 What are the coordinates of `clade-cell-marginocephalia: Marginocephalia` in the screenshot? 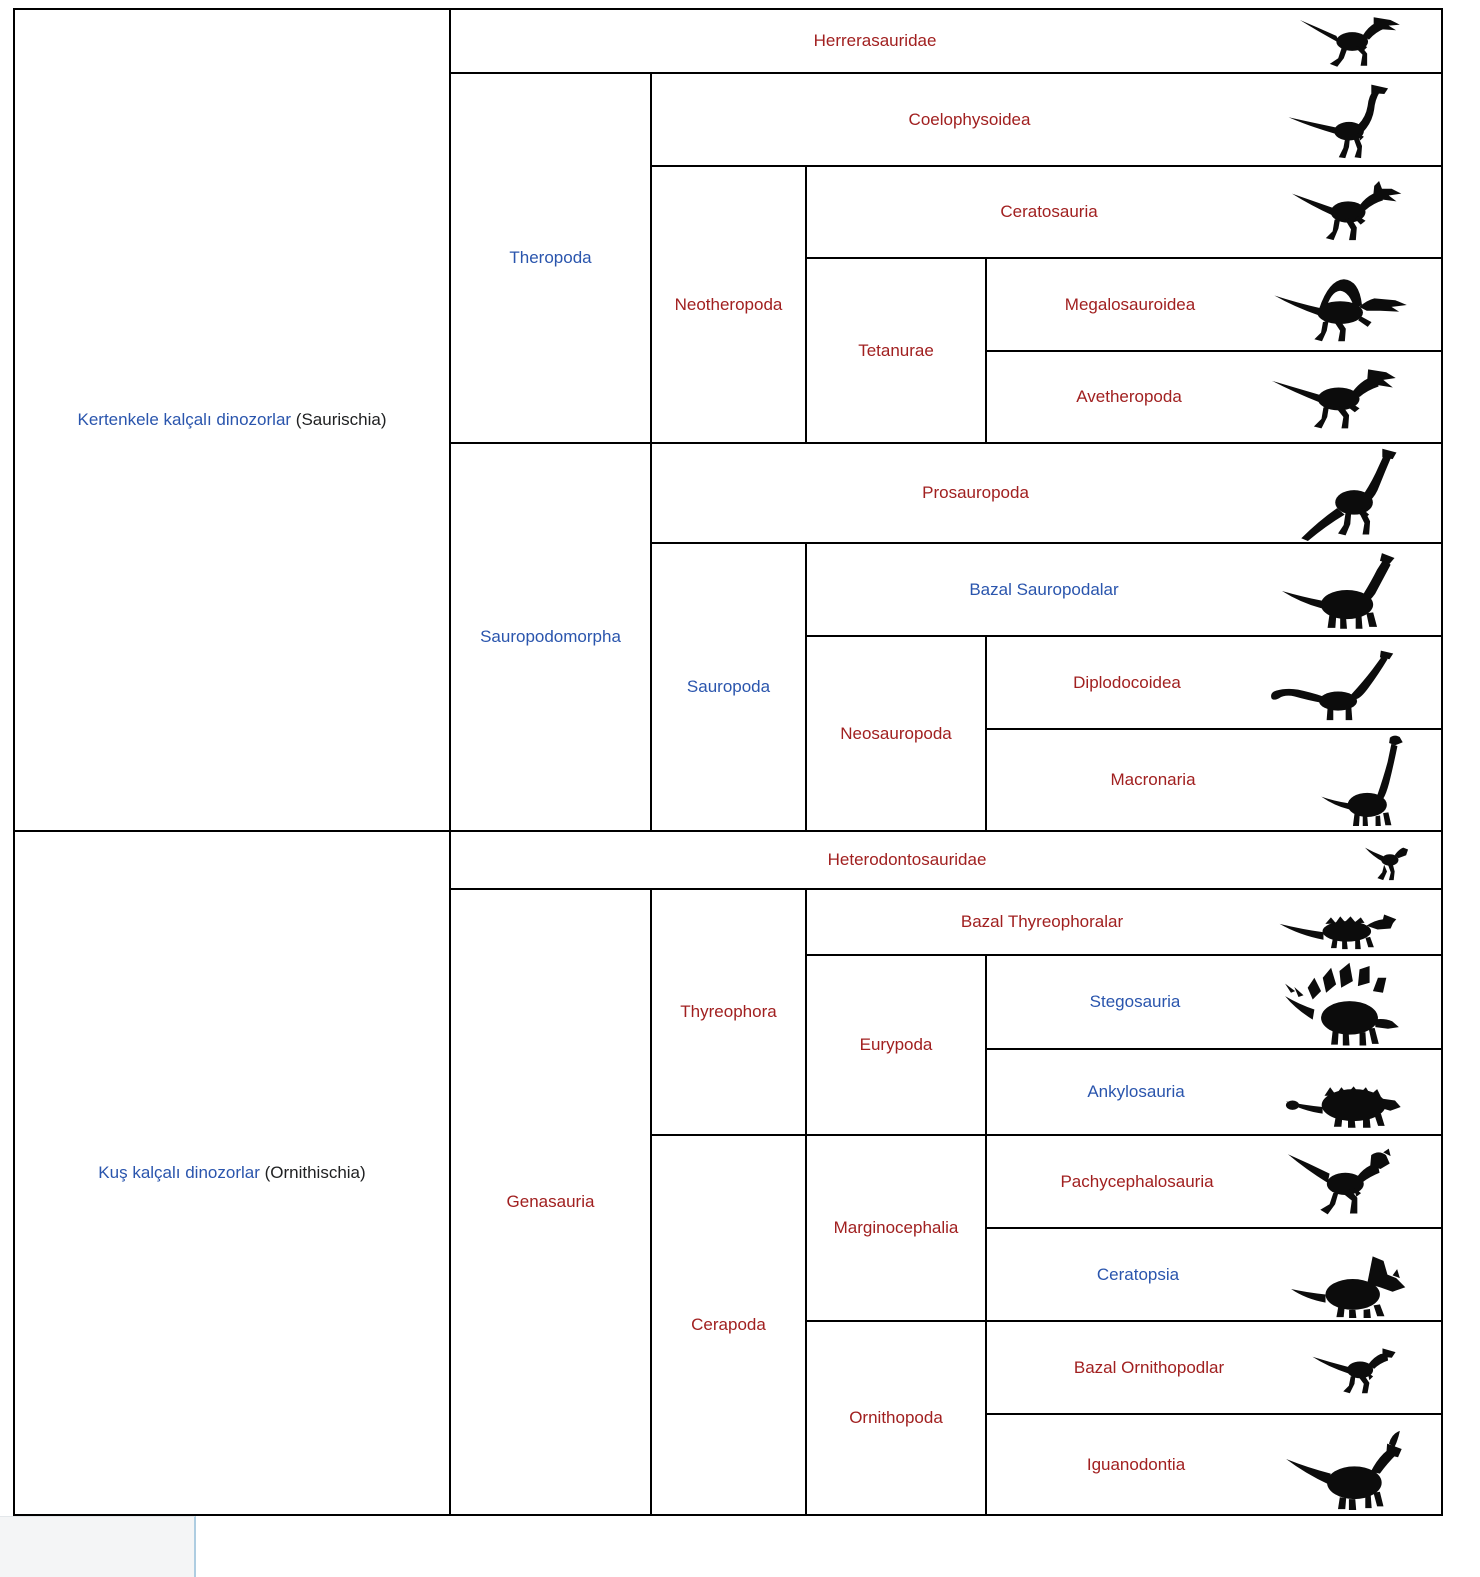 It's located at (896, 1228).